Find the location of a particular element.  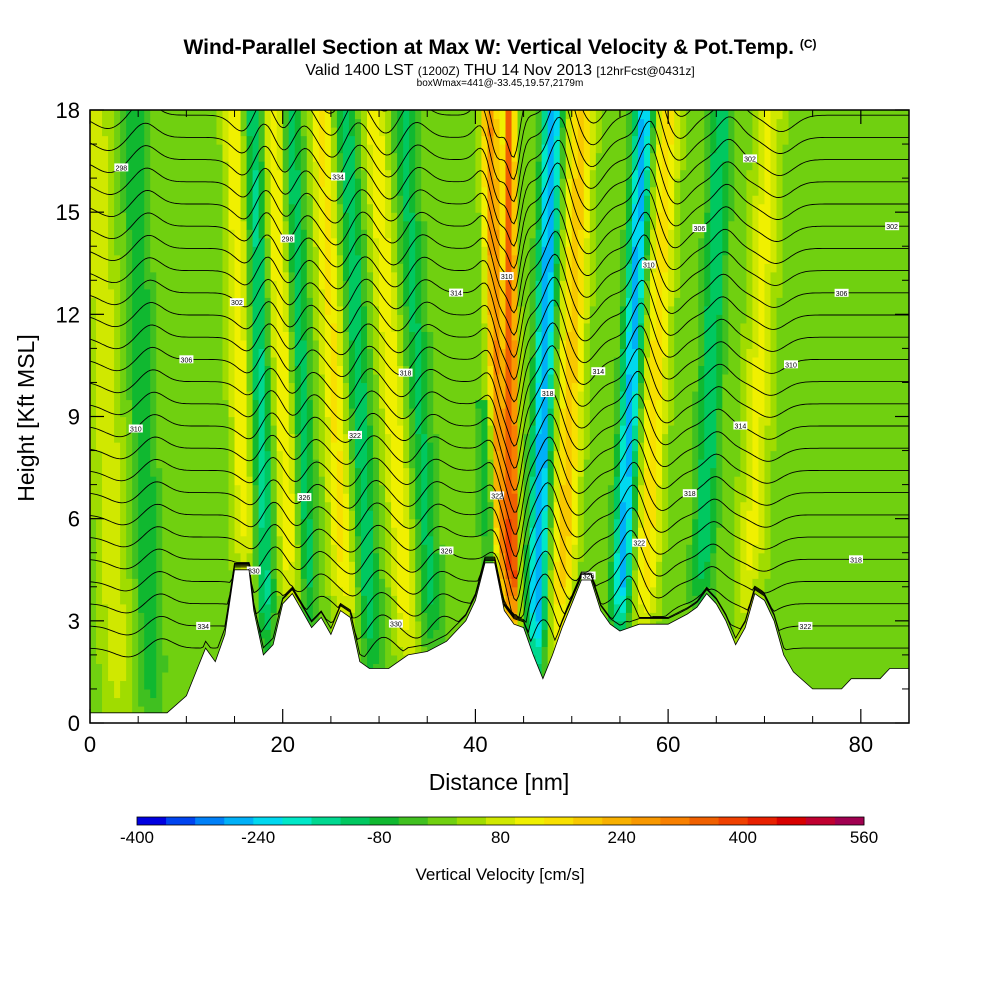

colorbar-tick-label: 80 is located at coordinates (500, 837).